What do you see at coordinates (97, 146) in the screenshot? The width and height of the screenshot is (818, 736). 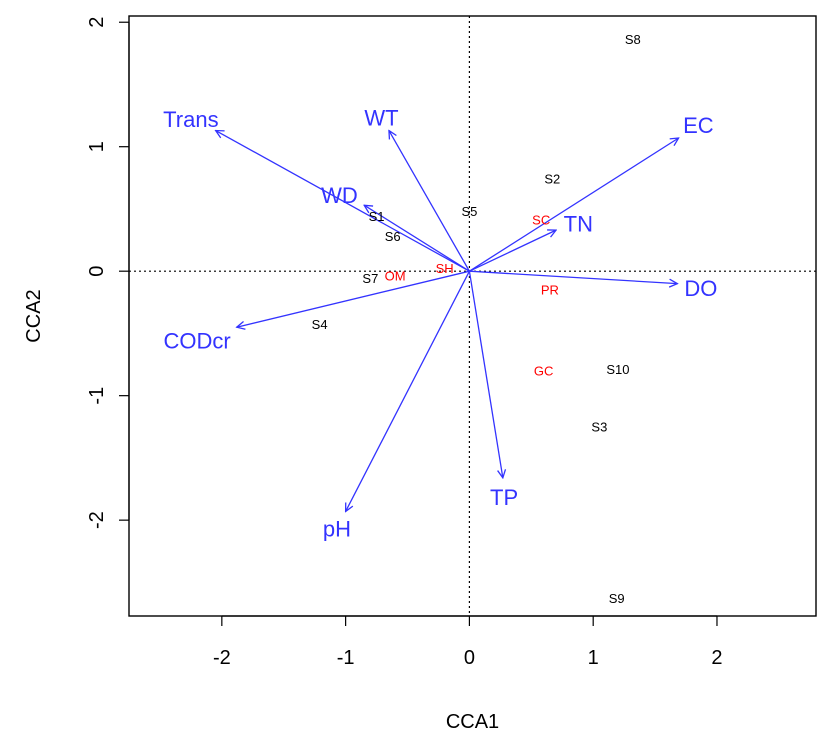 I see `y-tick-label: 1` at bounding box center [97, 146].